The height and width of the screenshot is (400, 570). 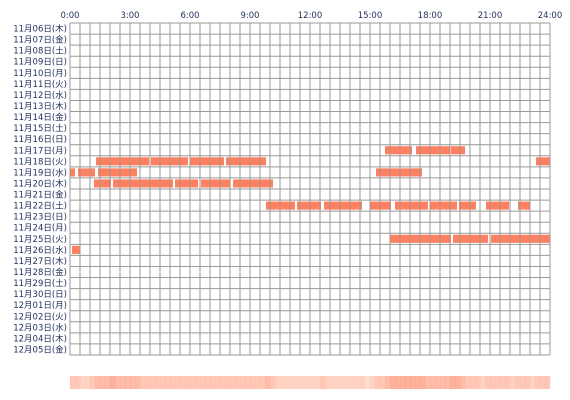 What do you see at coordinates (40, 95) in the screenshot?
I see `day-label: 11月12日(水)` at bounding box center [40, 95].